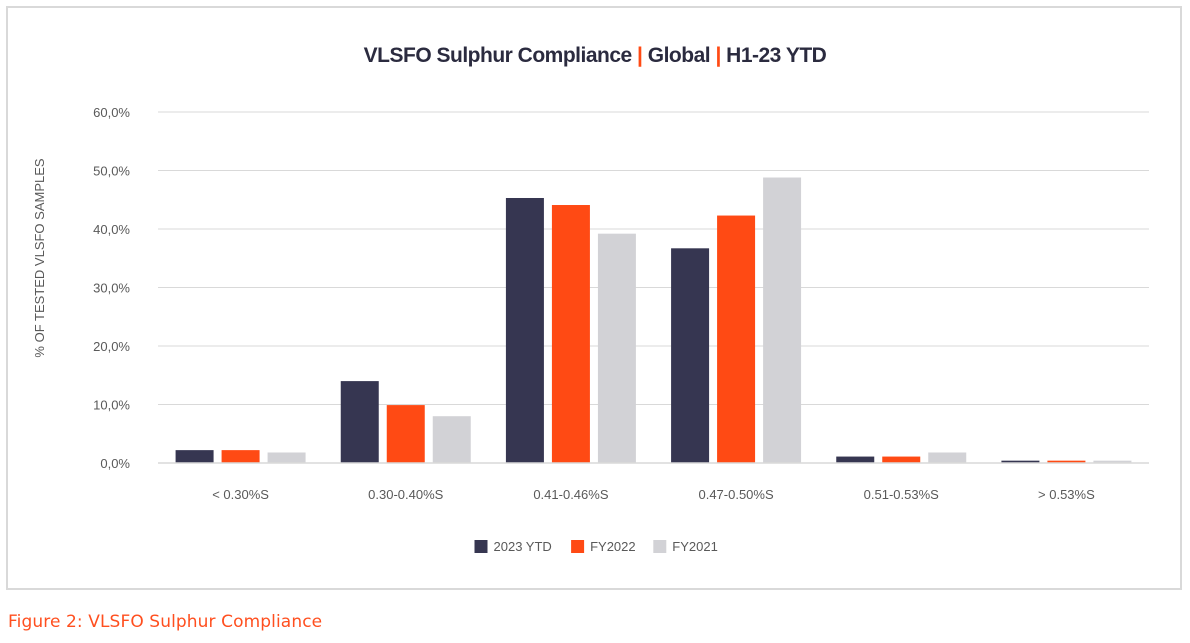 Image resolution: width=1190 pixels, height=643 pixels. I want to click on x-tick-label: > 0.53%S, so click(1066, 494).